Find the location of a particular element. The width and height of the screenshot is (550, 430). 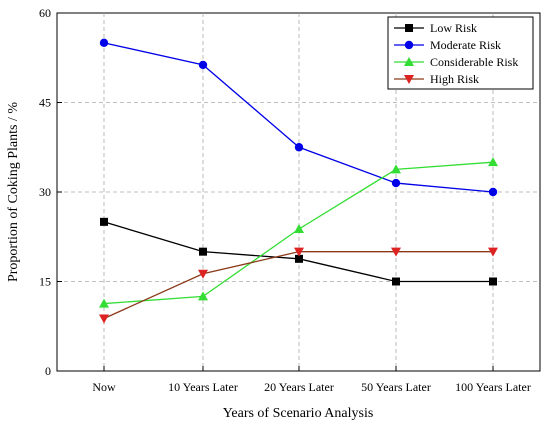

legend-item: Moderate Risk is located at coordinates (447, 45).